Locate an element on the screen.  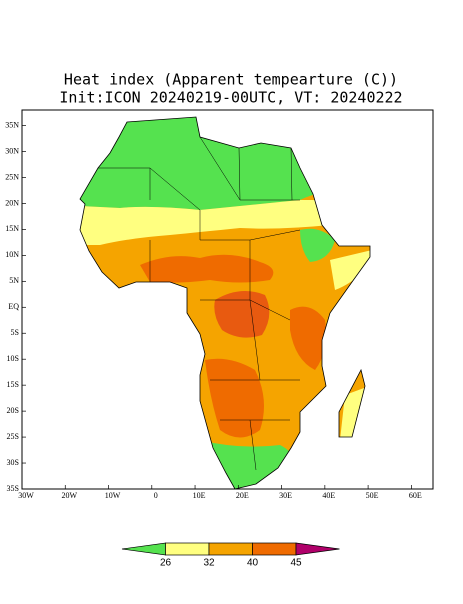
map-subtitle: Init:ICON 20240219-00UTC, VT: 20240222 is located at coordinates (230, 98).